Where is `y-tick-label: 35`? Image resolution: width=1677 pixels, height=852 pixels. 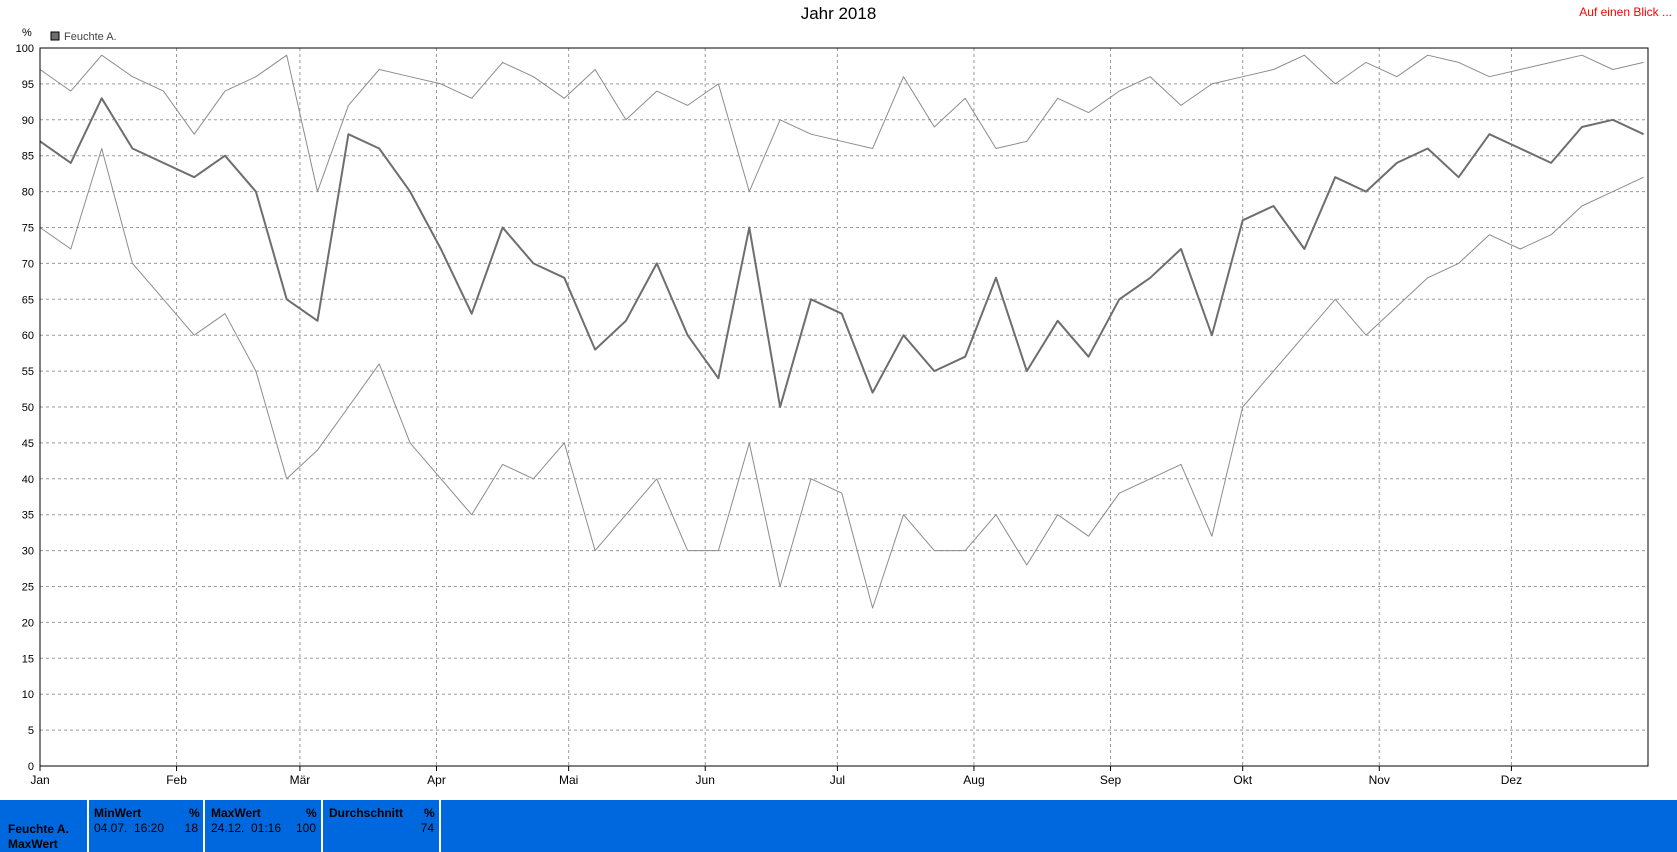 y-tick-label: 35 is located at coordinates (28, 516).